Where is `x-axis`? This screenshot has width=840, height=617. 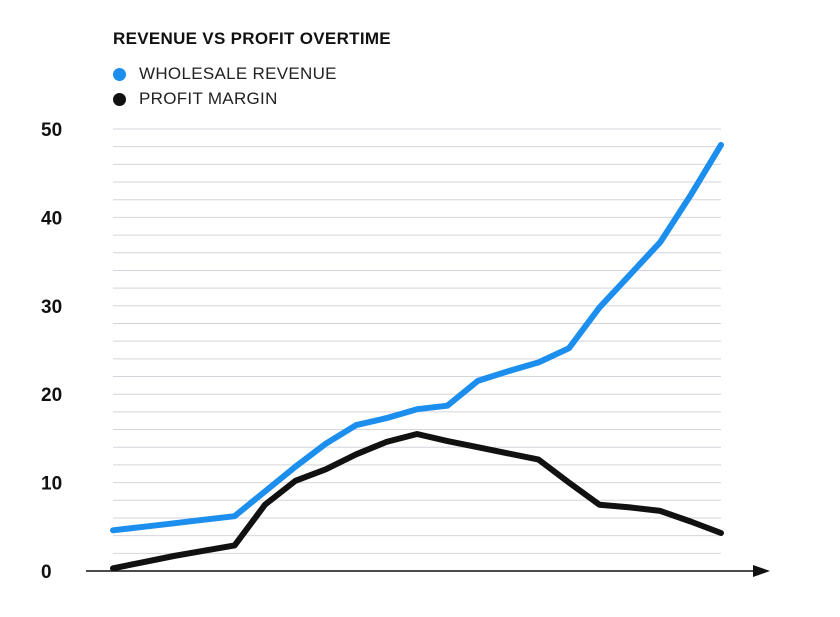
x-axis is located at coordinates (428, 571).